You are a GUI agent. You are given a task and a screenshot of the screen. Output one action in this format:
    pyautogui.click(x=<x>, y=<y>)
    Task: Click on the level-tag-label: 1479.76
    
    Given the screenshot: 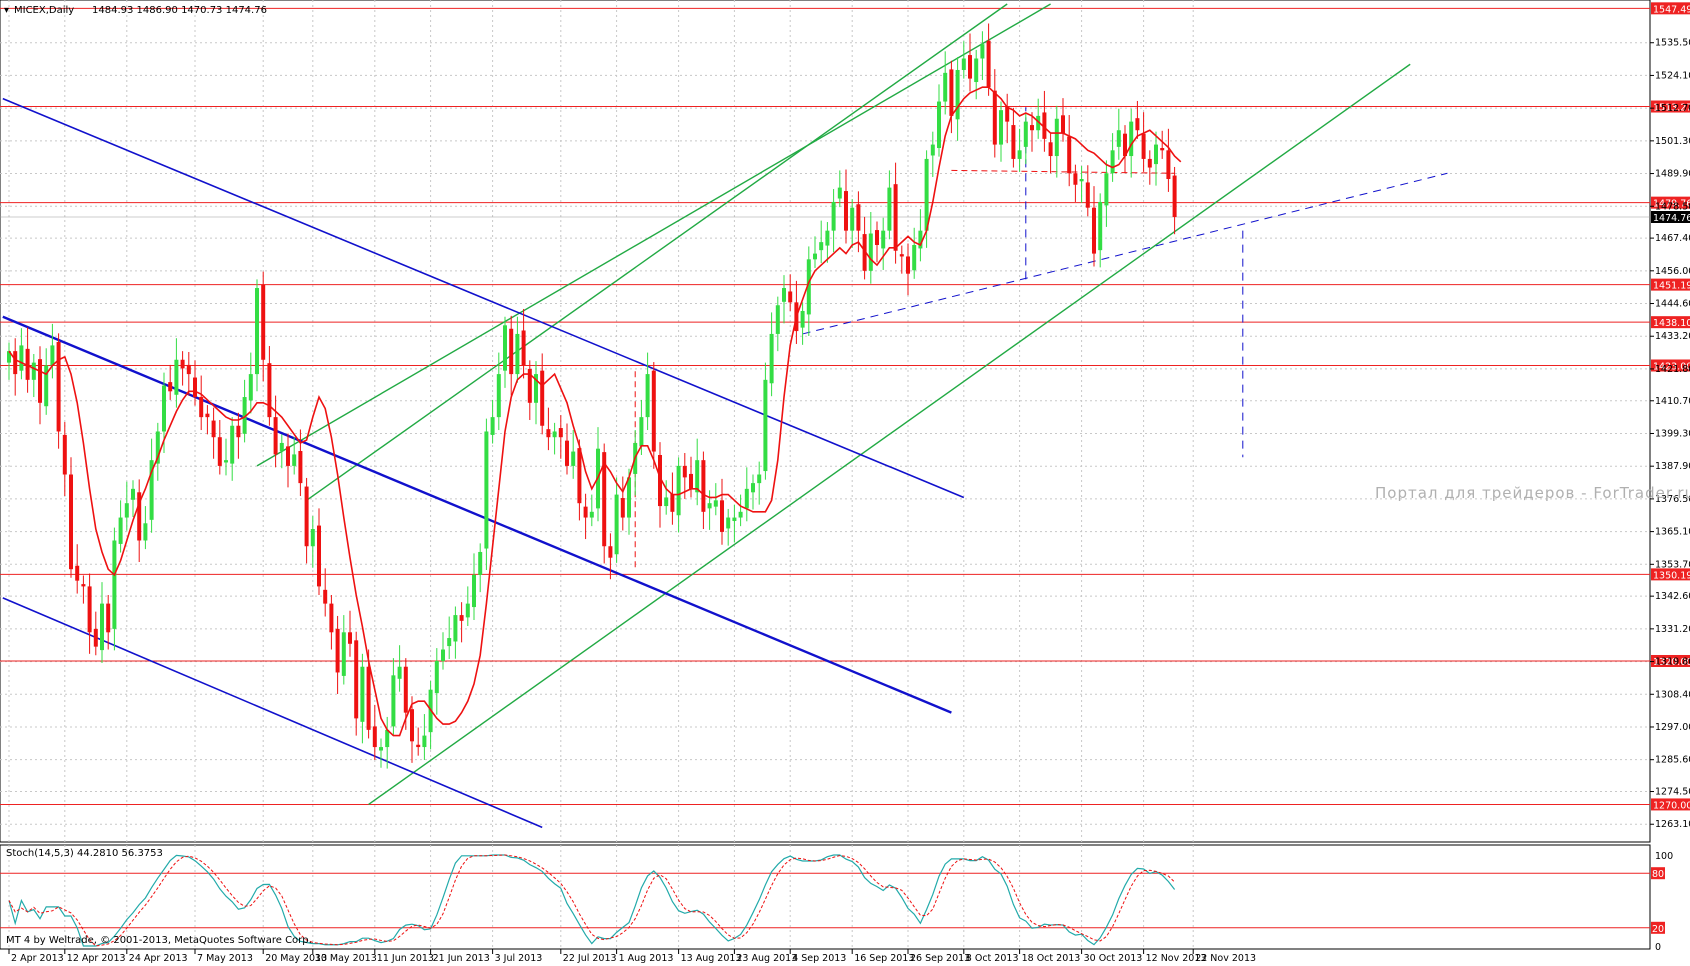 What is the action you would take?
    pyautogui.click(x=1671, y=204)
    